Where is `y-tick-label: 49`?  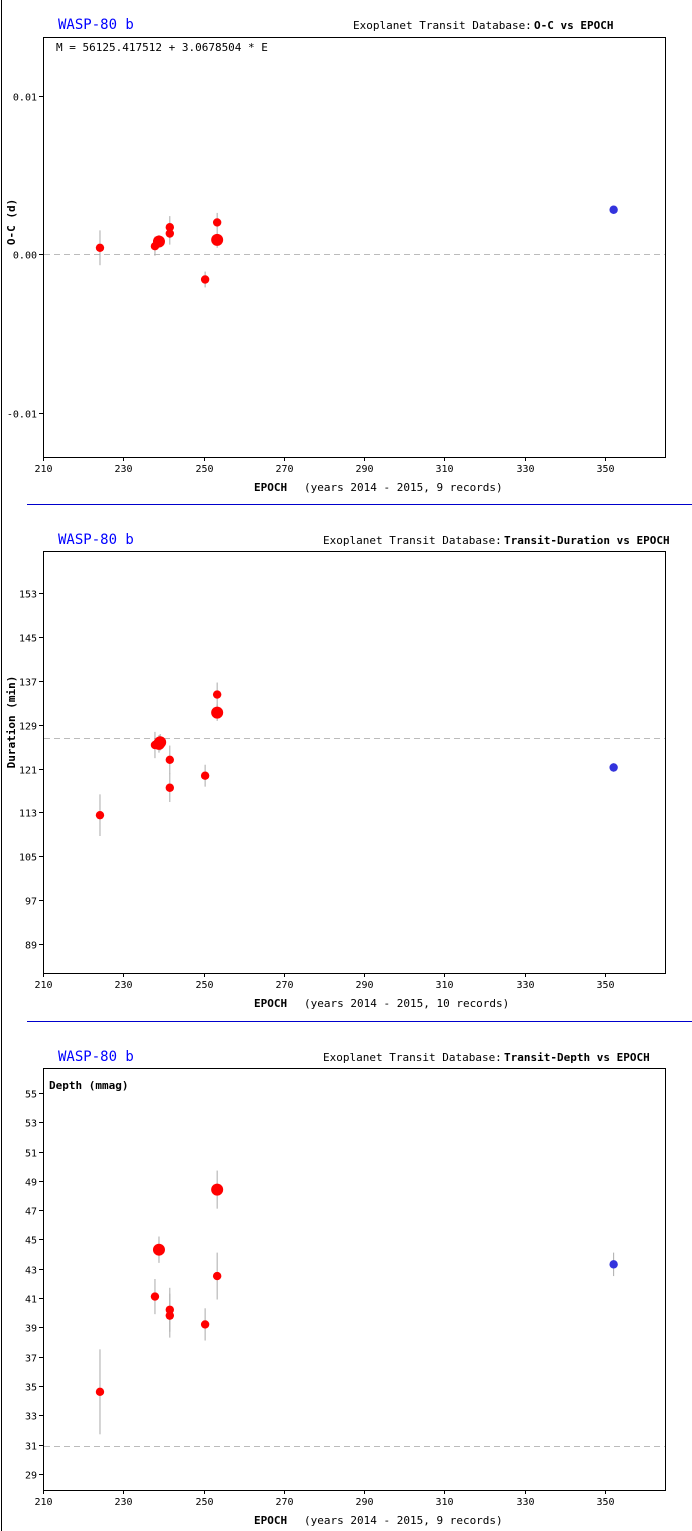
y-tick-label: 49 is located at coordinates (31, 1183).